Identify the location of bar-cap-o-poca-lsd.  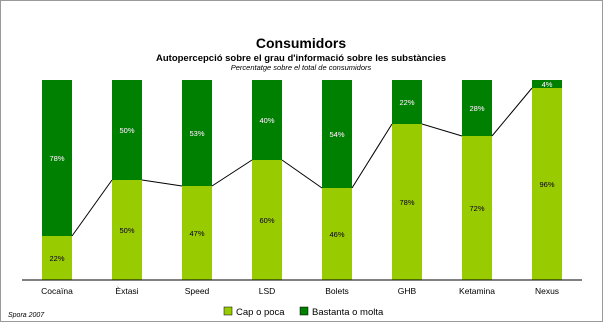
(267, 220).